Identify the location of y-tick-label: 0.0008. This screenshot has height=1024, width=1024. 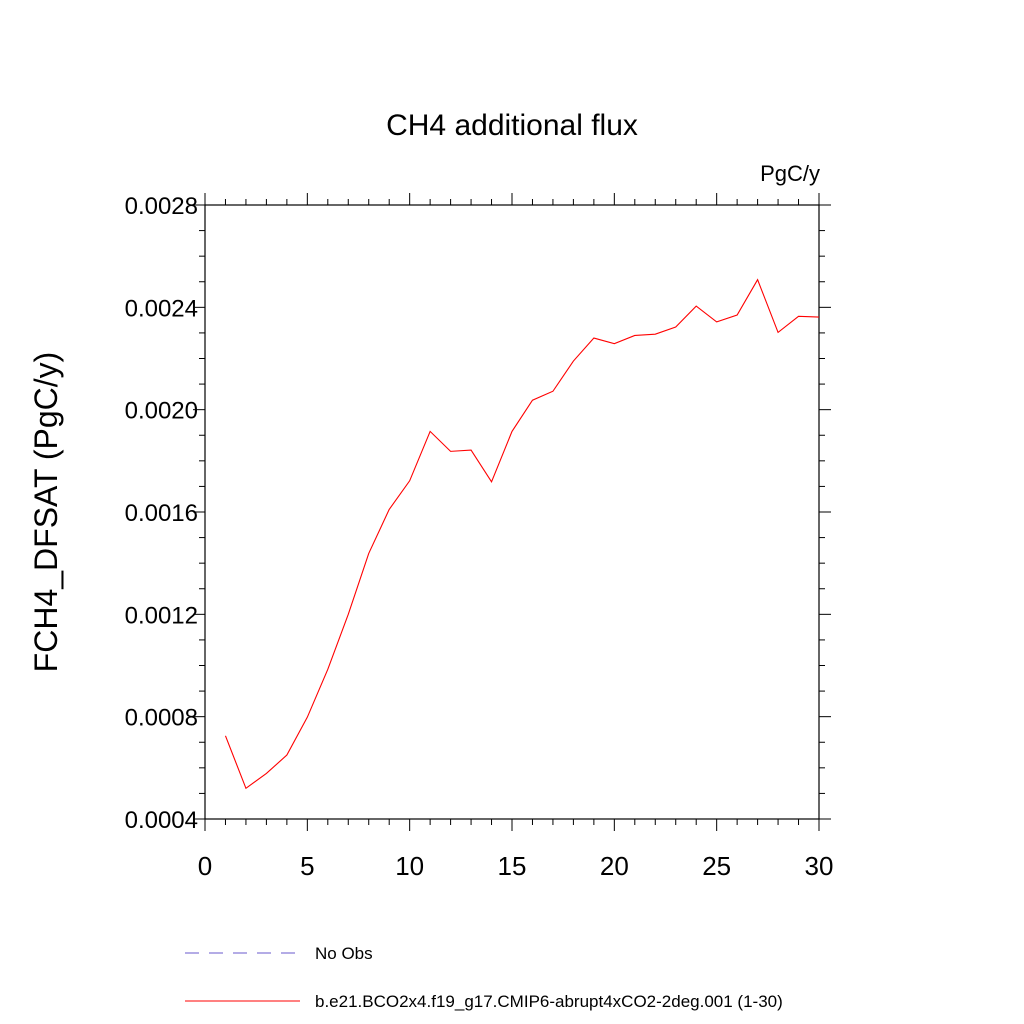
(161, 718).